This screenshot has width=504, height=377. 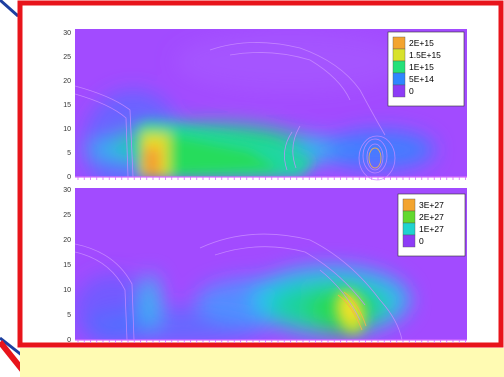 I want to click on top-y-tick-10: 10, so click(x=67, y=129).